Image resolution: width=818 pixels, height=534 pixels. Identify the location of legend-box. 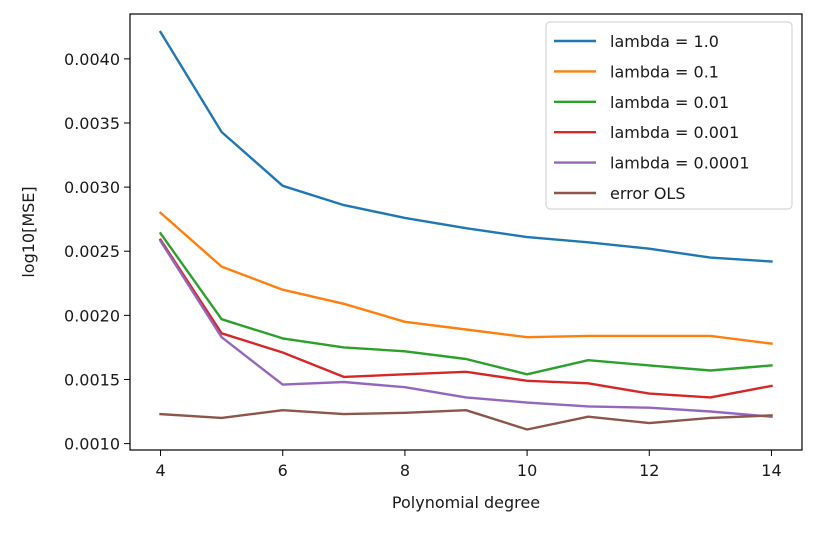
(669, 115).